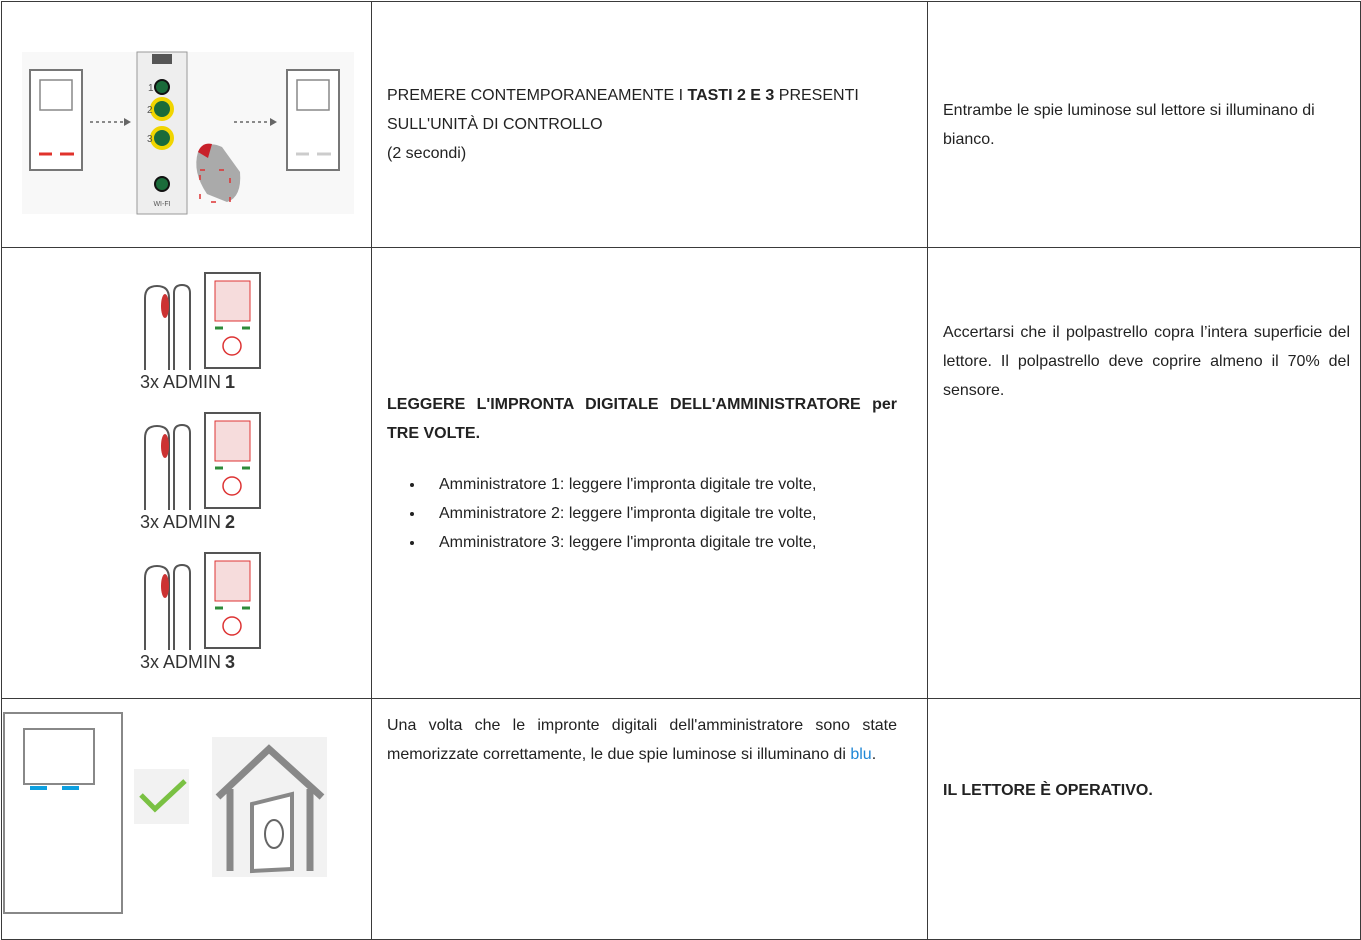  I want to click on blue-text: blu, so click(861, 754).